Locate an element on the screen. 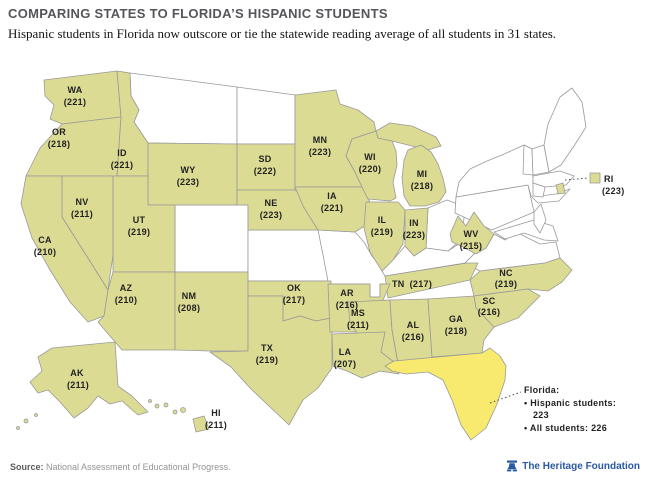 The width and height of the screenshot is (647, 489). hawaii-big-island is located at coordinates (201, 424).